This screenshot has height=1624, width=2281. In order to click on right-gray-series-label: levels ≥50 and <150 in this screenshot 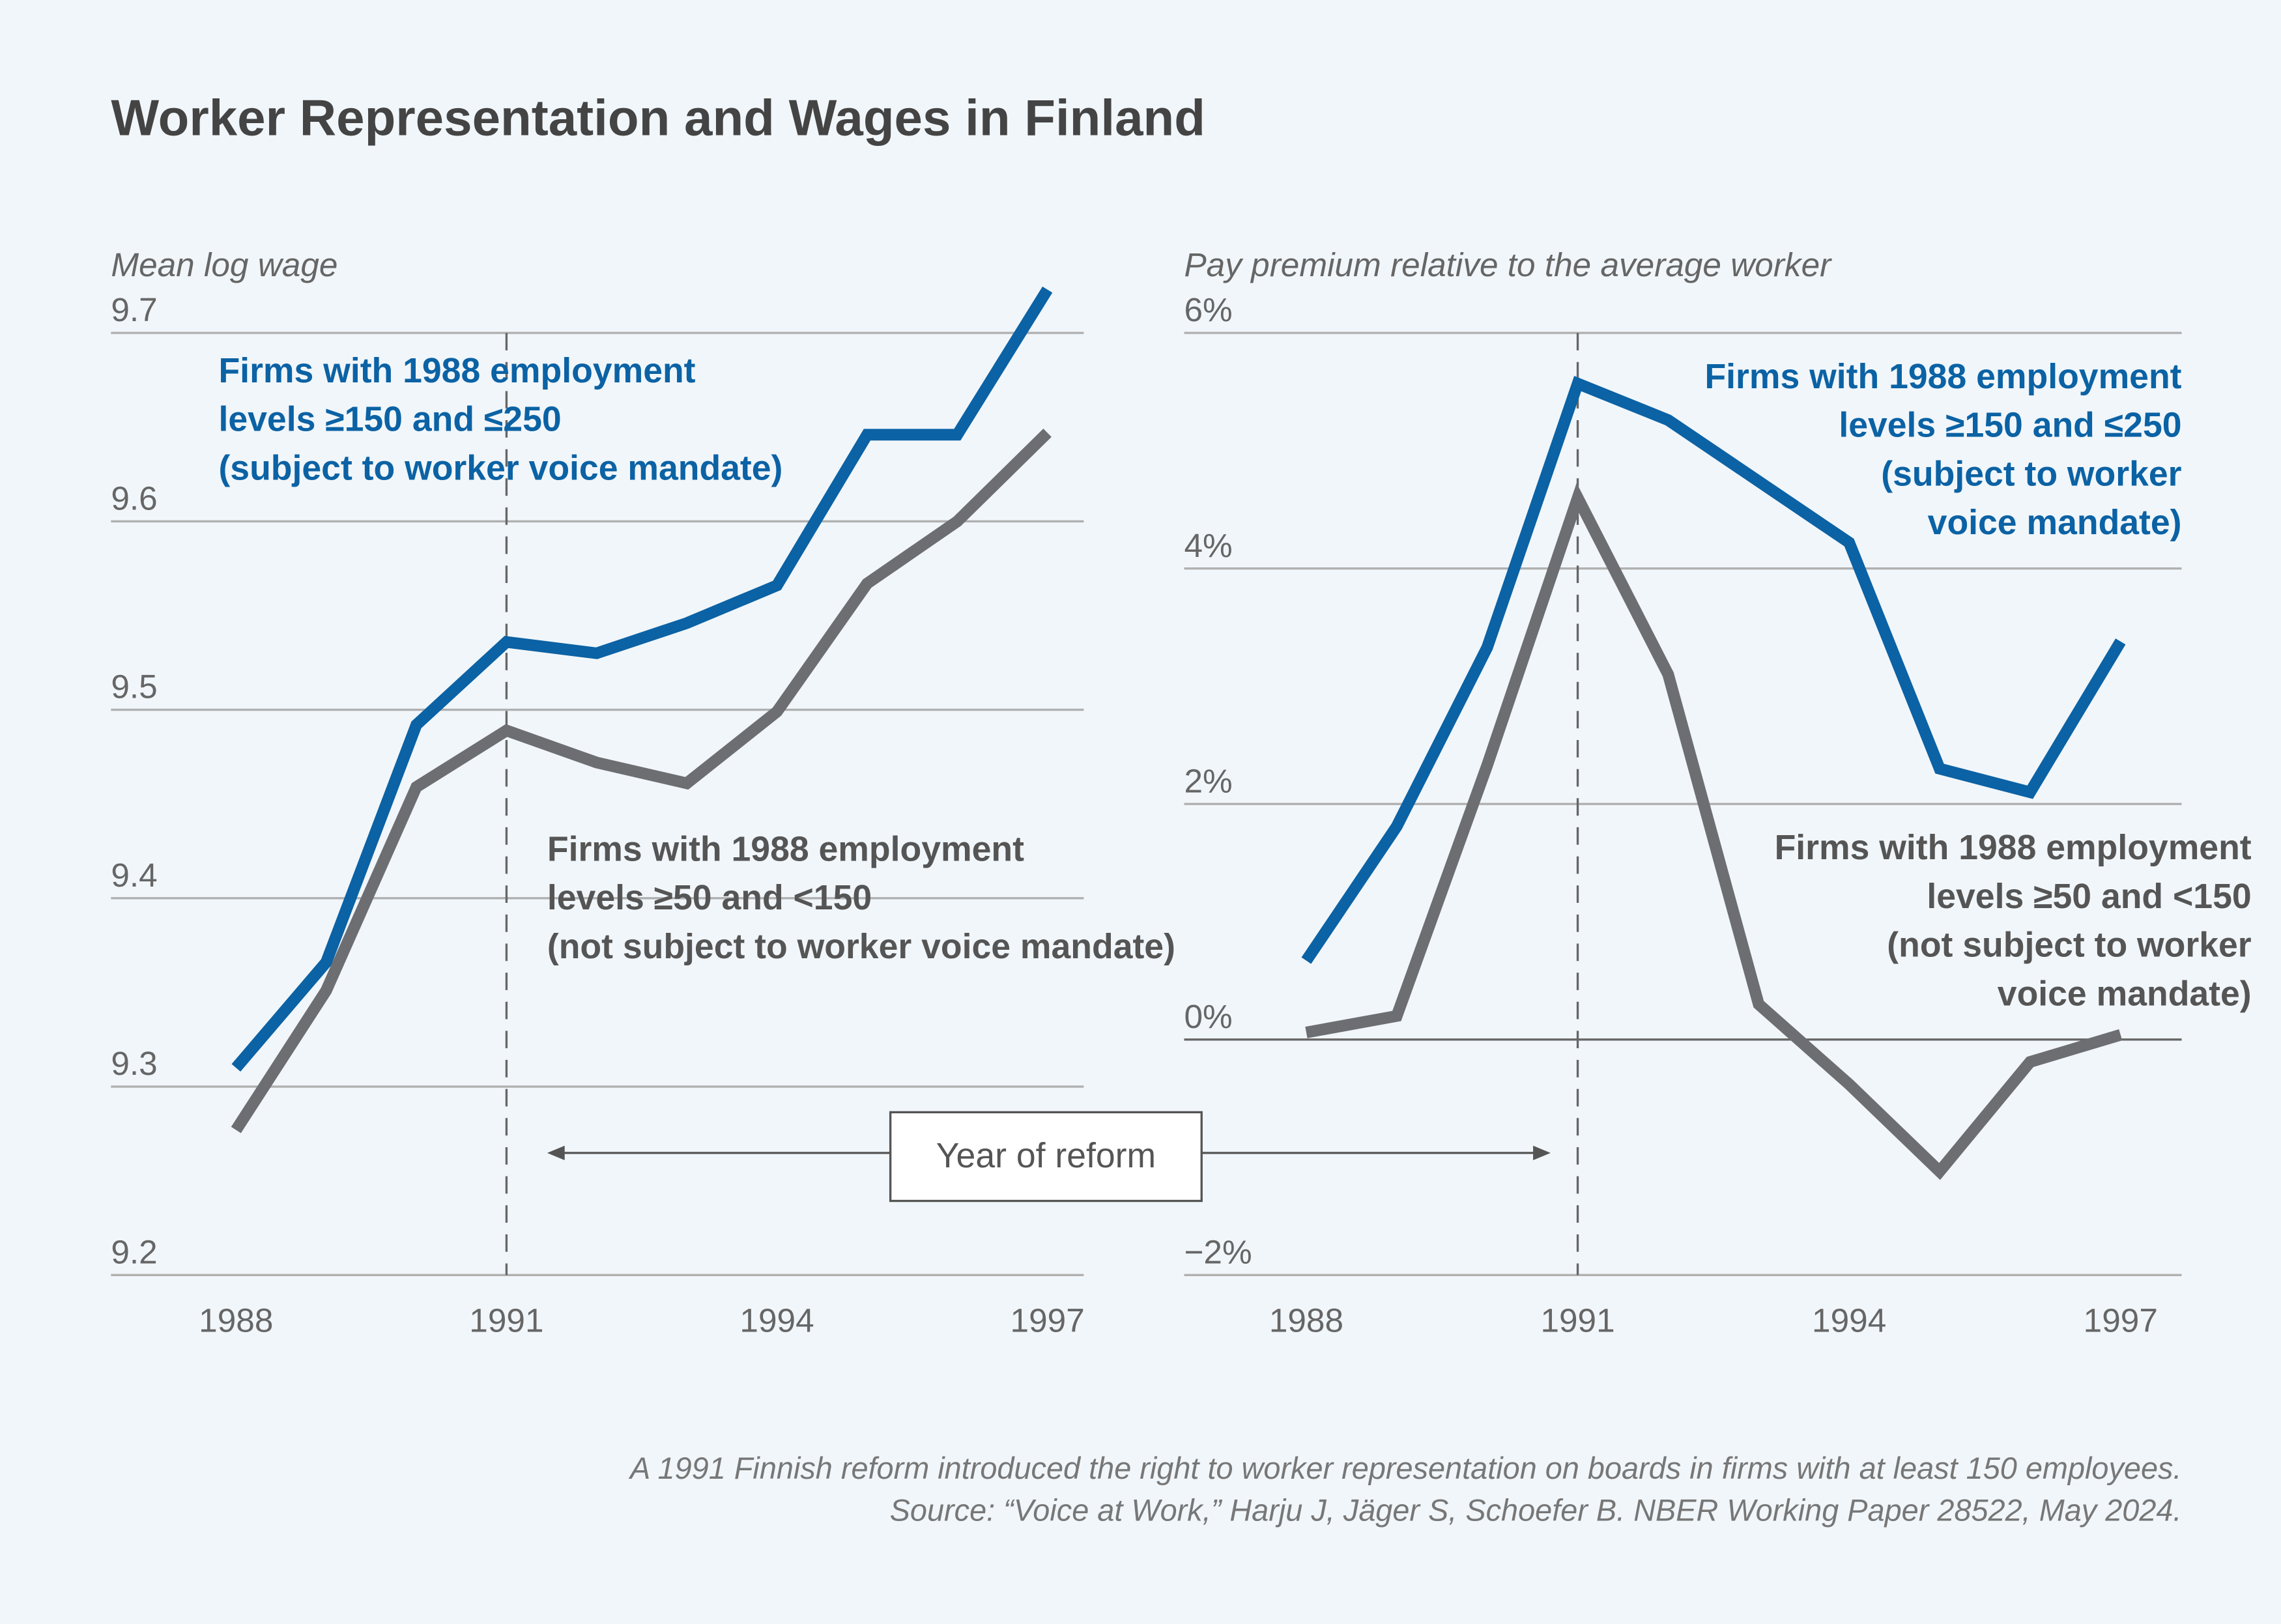, I will do `click(2089, 897)`.